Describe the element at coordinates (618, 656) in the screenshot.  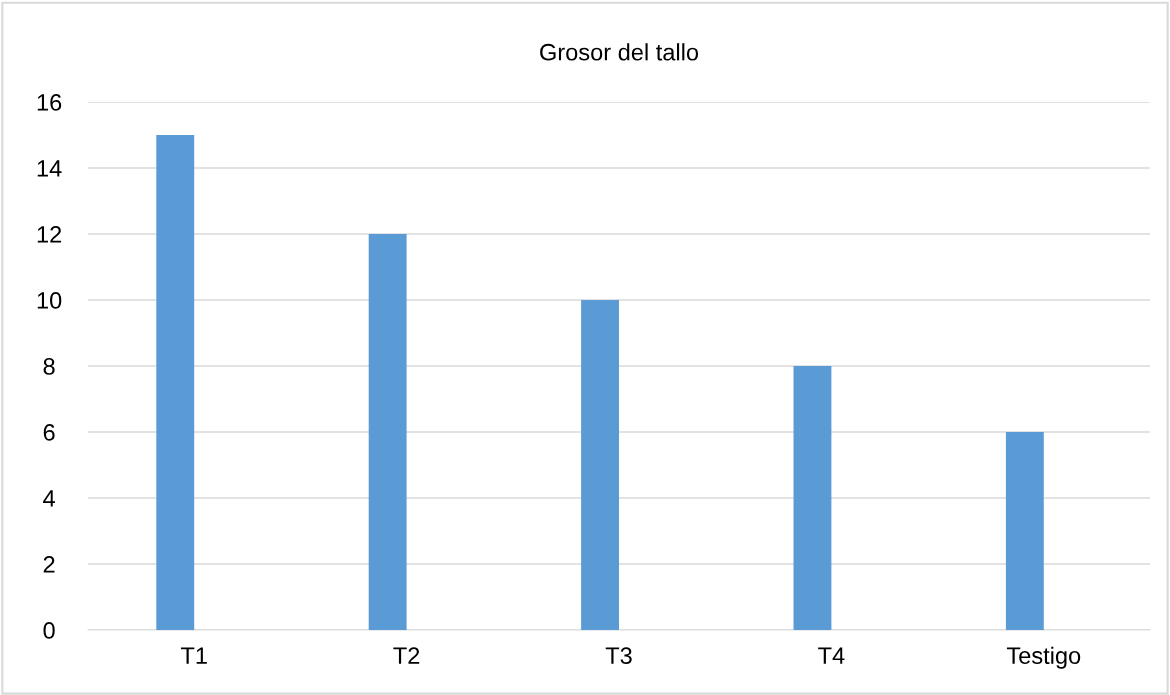
I see `x-tick-label: T3` at that location.